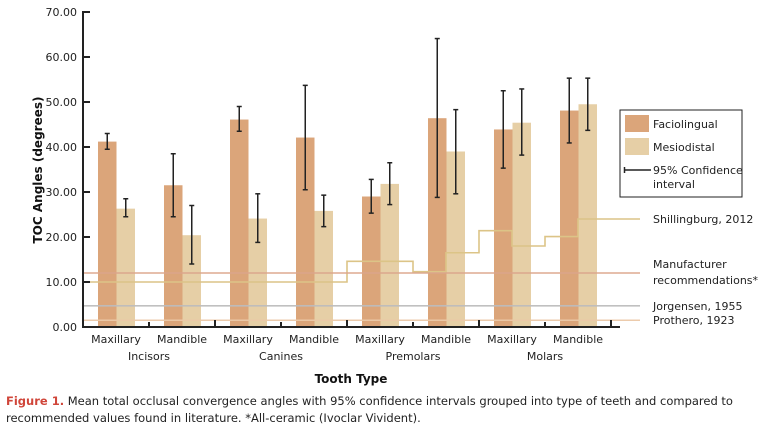 This screenshot has width=782, height=432. I want to click on y-tick-label: 70.00, so click(62, 12).